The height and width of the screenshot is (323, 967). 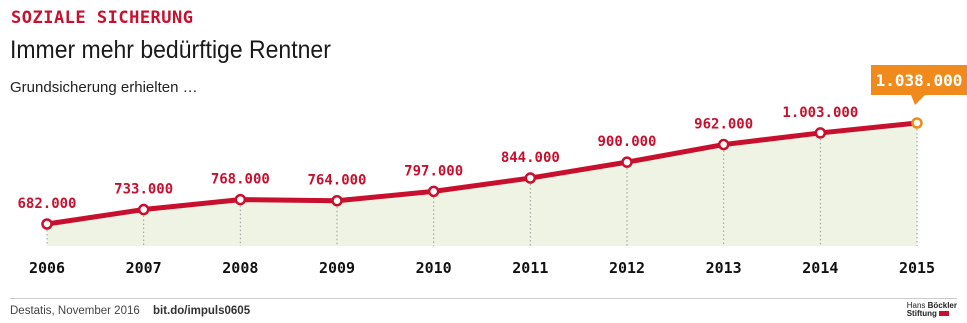 I want to click on source-link: bit.do/impuls0605, so click(x=201, y=311).